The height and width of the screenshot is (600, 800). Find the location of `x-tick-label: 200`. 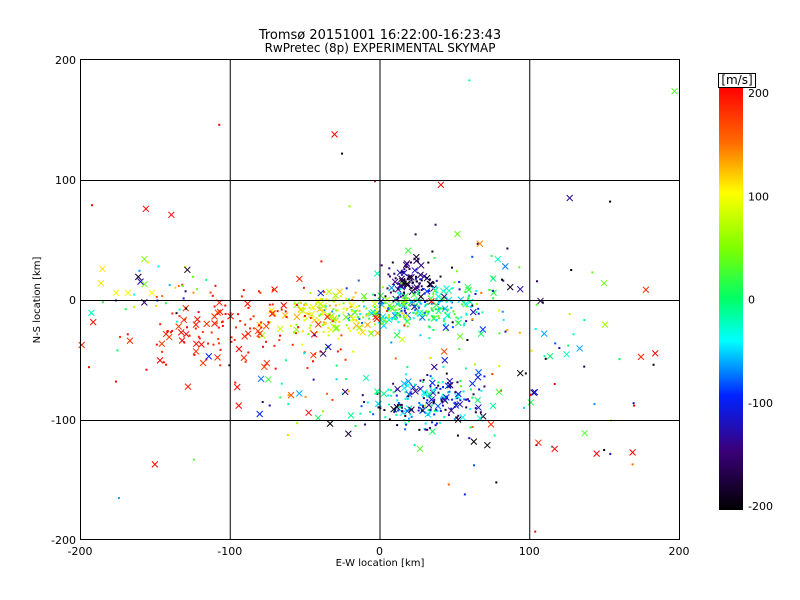

x-tick-label: 200 is located at coordinates (679, 551).